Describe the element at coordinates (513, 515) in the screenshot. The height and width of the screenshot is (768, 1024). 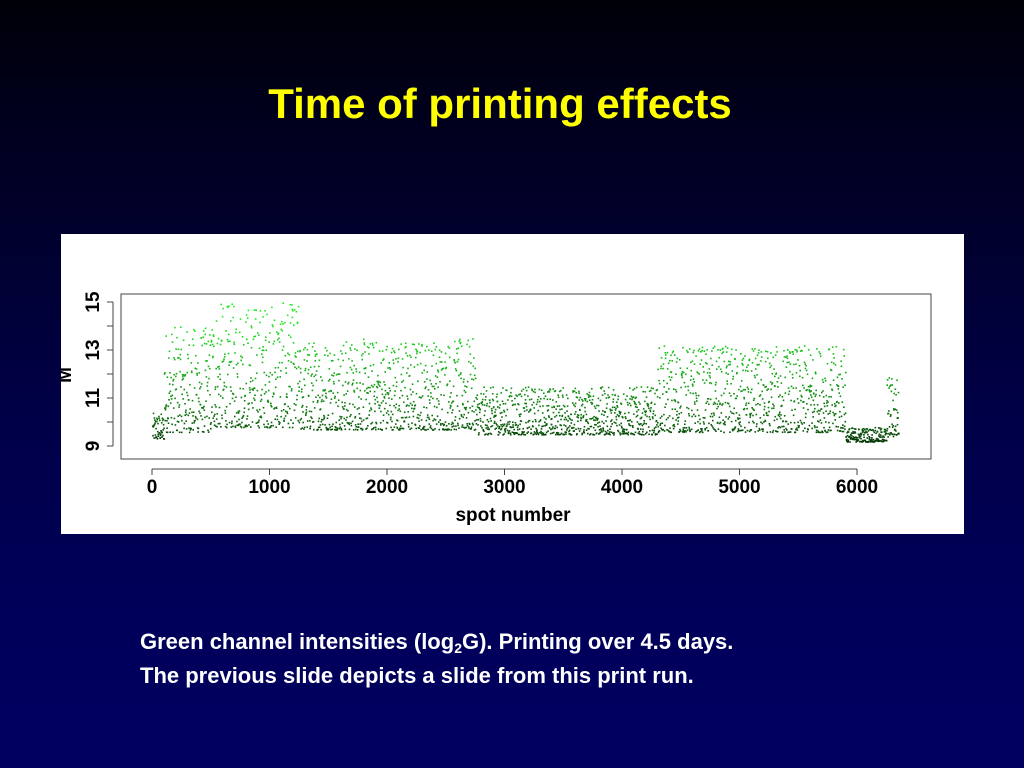
I see `x-axis-label: spot number` at that location.